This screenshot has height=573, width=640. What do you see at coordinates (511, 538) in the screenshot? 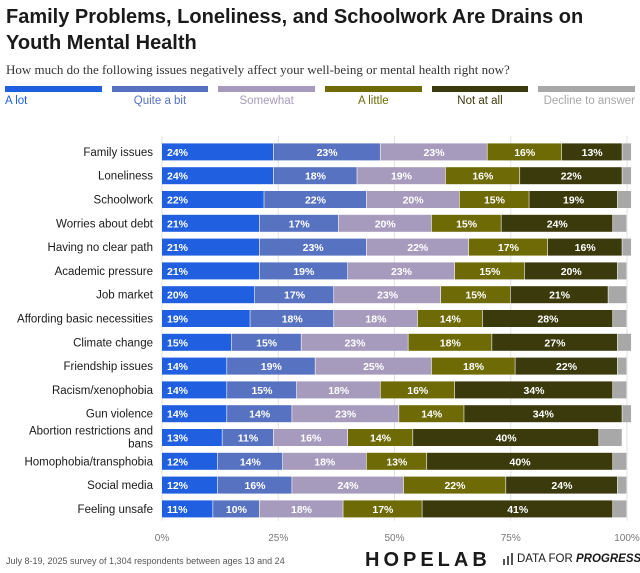
I see `x-tick-label: 75%` at bounding box center [511, 538].